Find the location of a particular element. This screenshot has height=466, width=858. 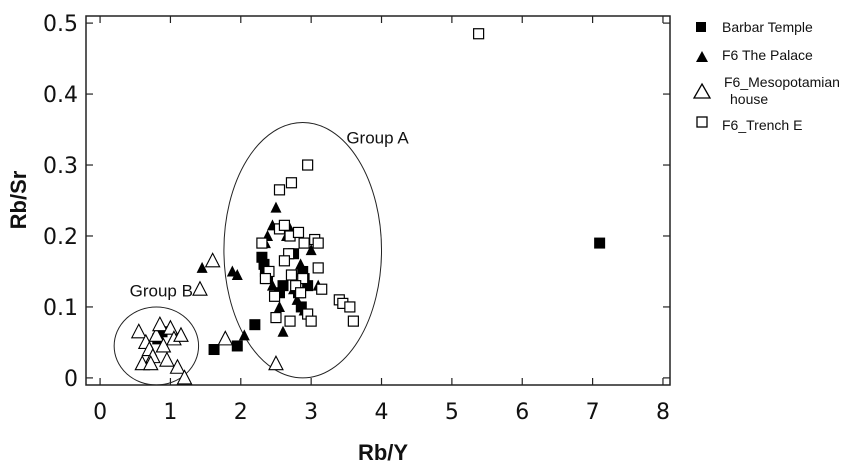

y-tick-label: 0.3 is located at coordinates (60, 166).